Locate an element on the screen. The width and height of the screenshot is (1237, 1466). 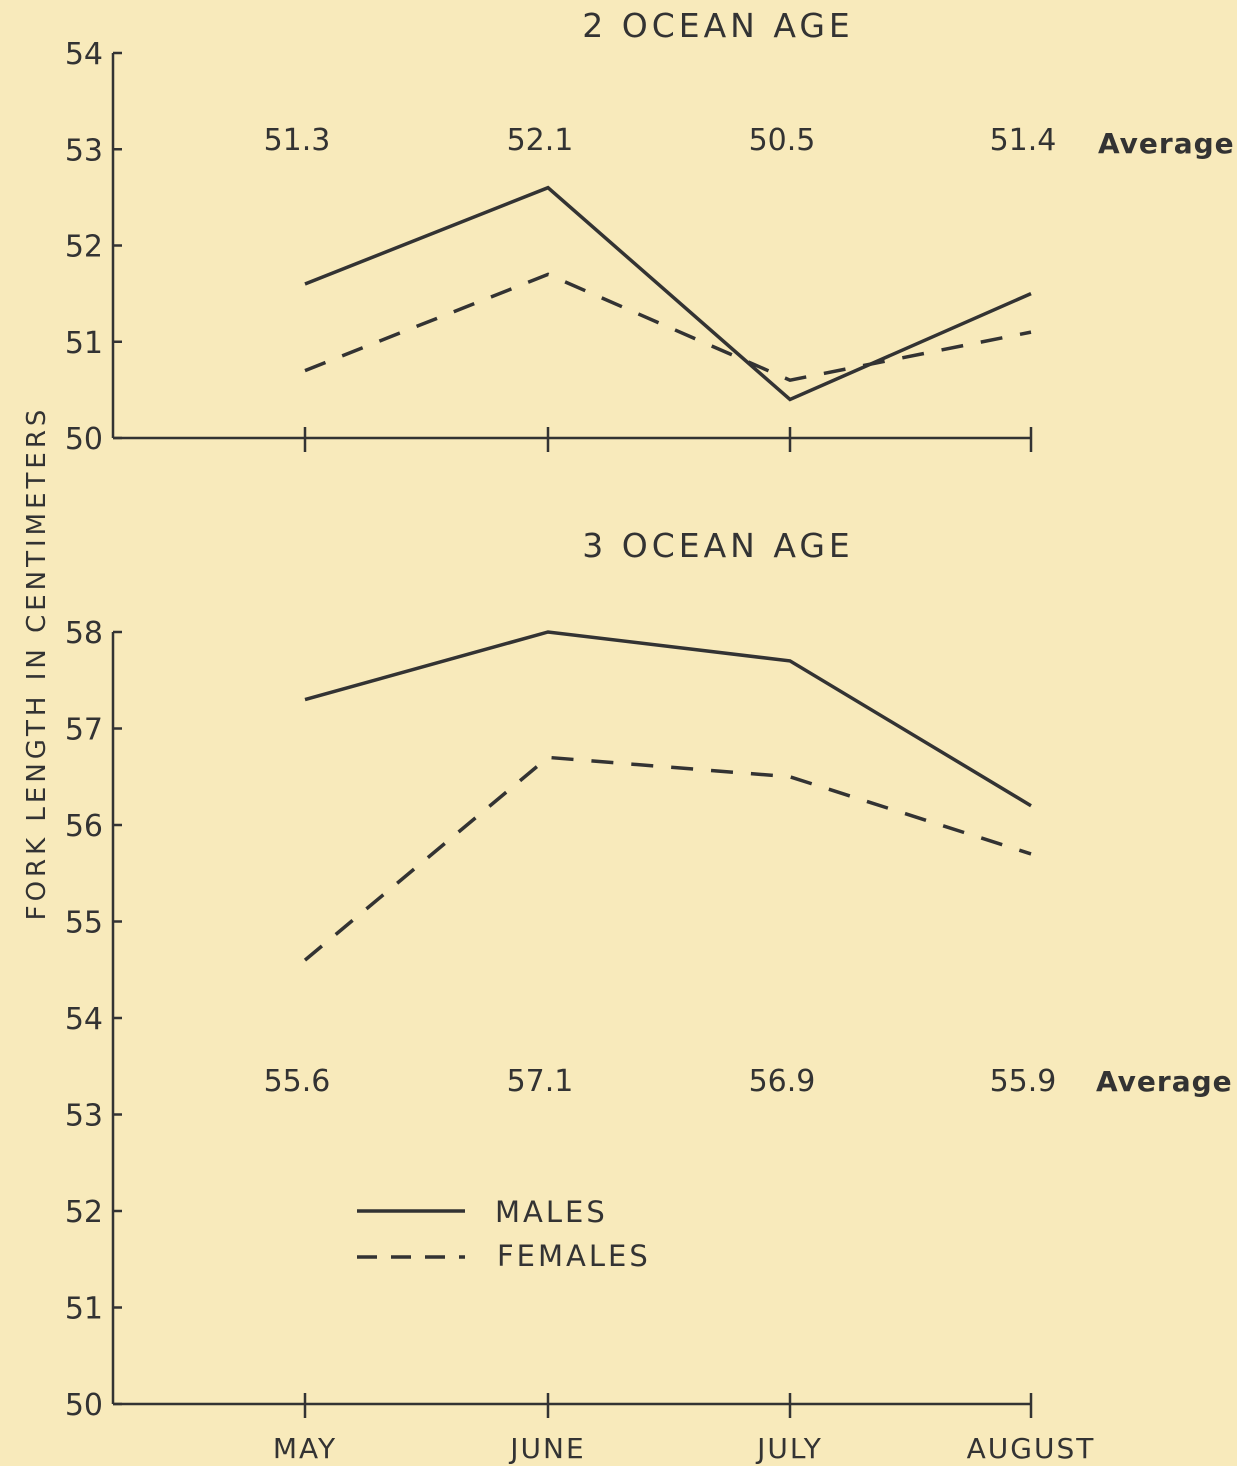
average-value: 51.4 is located at coordinates (1023, 140).